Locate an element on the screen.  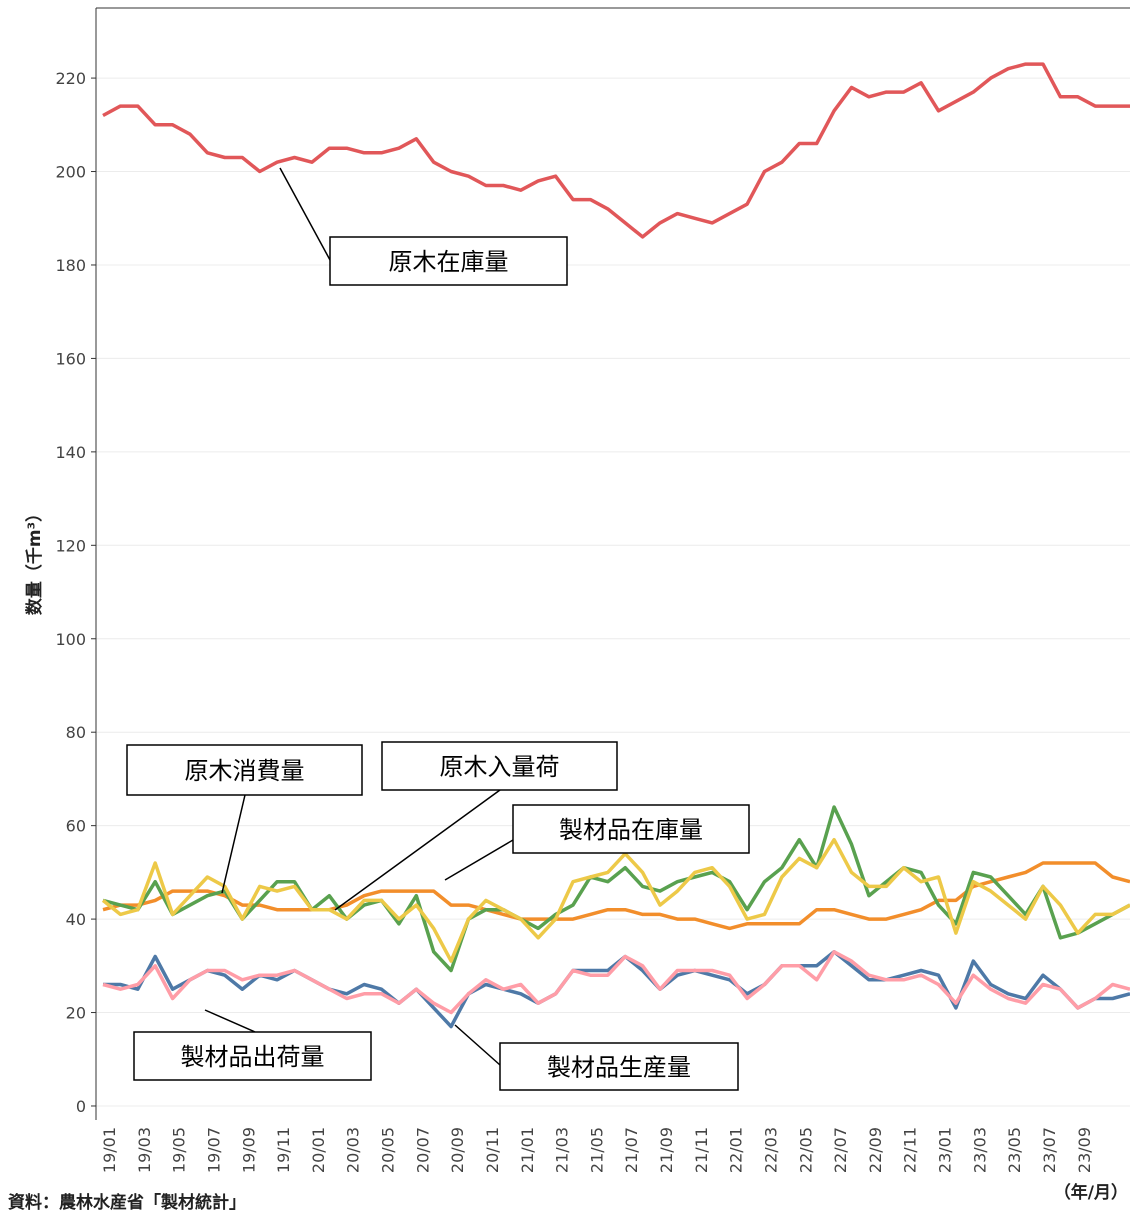
x-tick-label: 21/03 is located at coordinates (562, 1150).